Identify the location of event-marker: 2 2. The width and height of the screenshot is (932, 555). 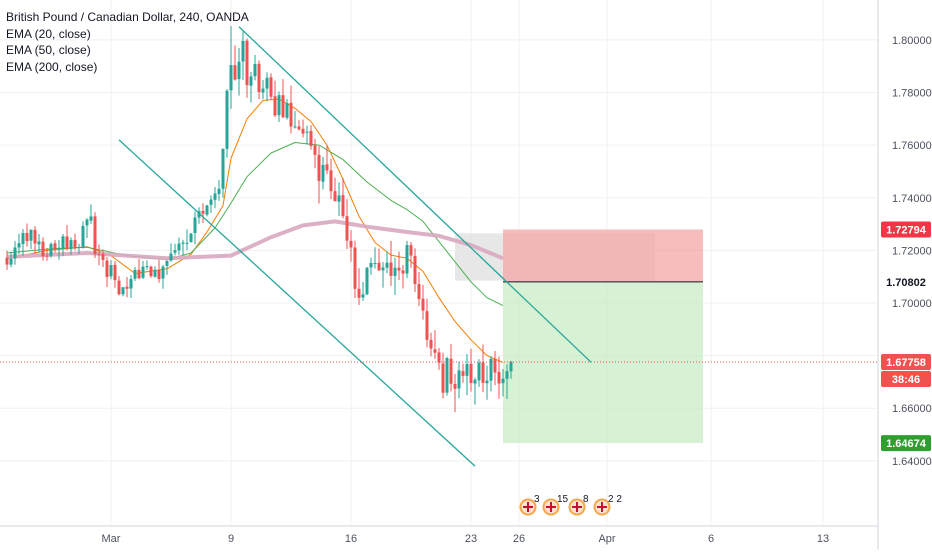
(608, 505).